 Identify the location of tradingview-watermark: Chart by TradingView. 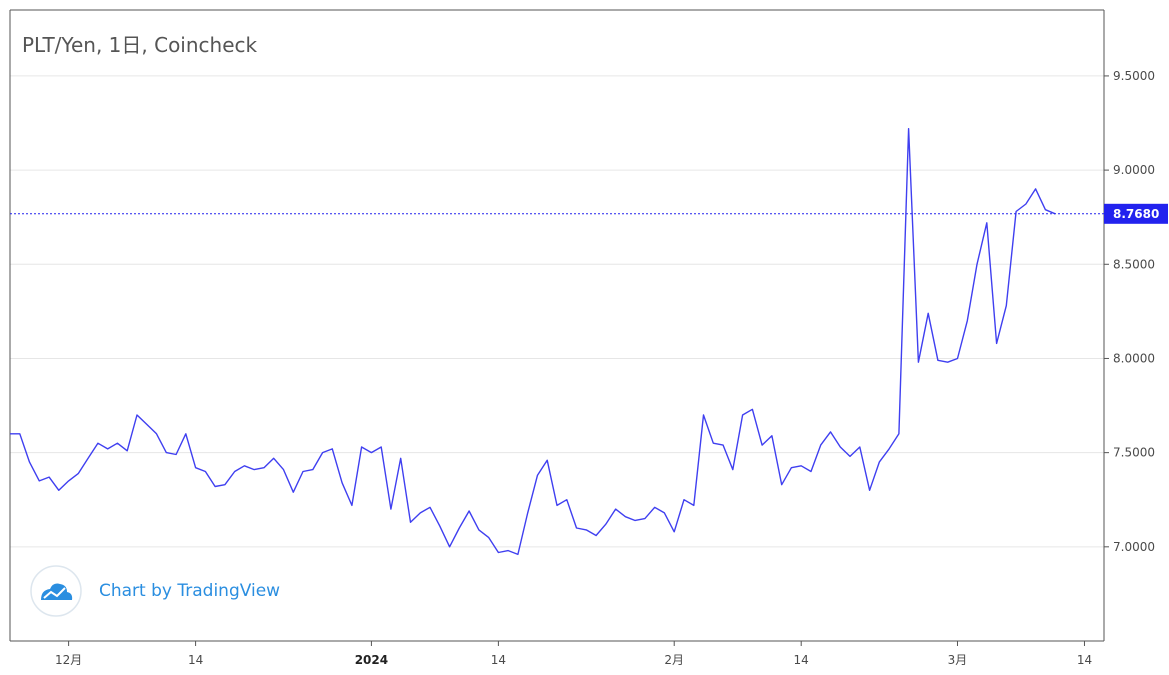
(189, 591).